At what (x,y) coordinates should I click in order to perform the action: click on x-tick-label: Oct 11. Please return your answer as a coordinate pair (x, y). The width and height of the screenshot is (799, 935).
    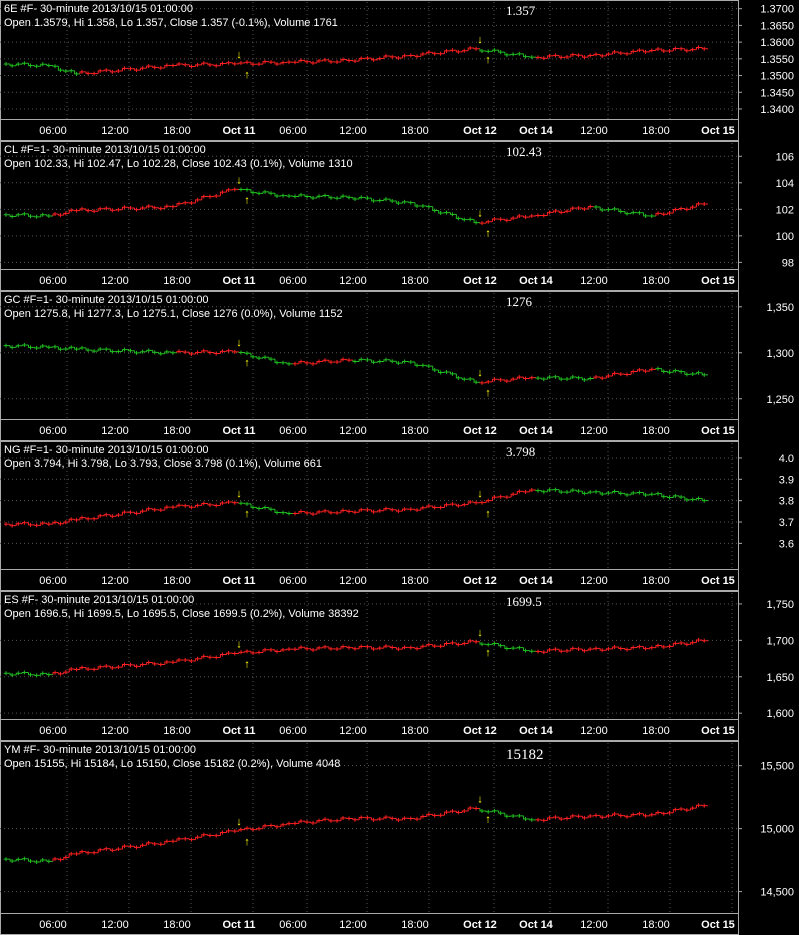
    Looking at the image, I should click on (238, 431).